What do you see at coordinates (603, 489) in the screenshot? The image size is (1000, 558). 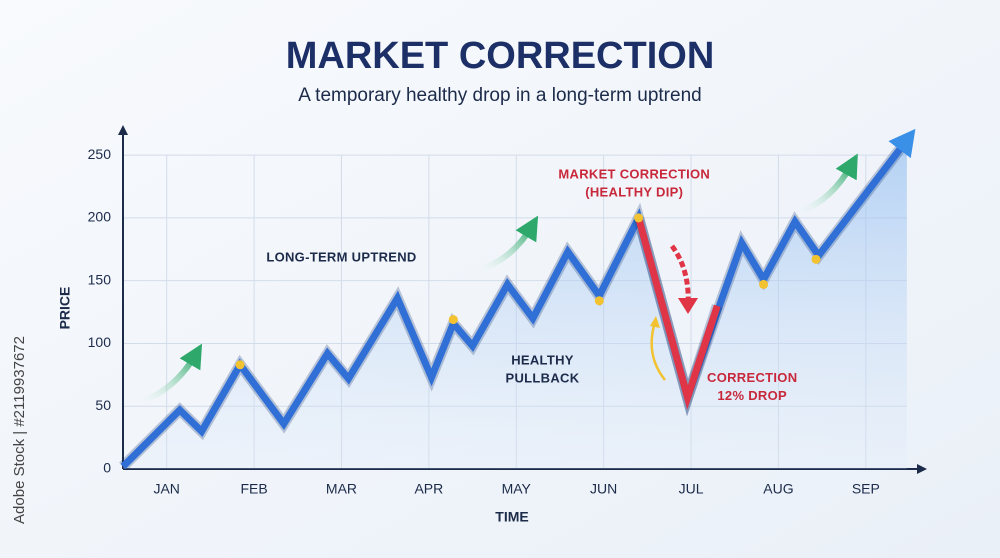 I see `x-tick-label: JUN` at bounding box center [603, 489].